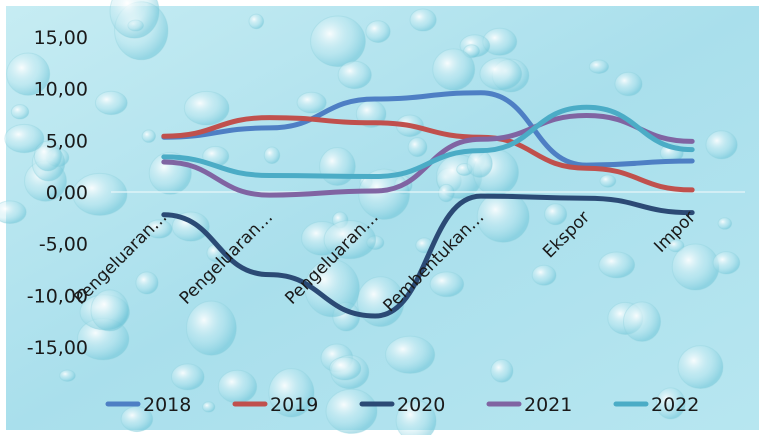  Describe the element at coordinates (61, 90) in the screenshot. I see `y-tick-label: 10,00` at that location.